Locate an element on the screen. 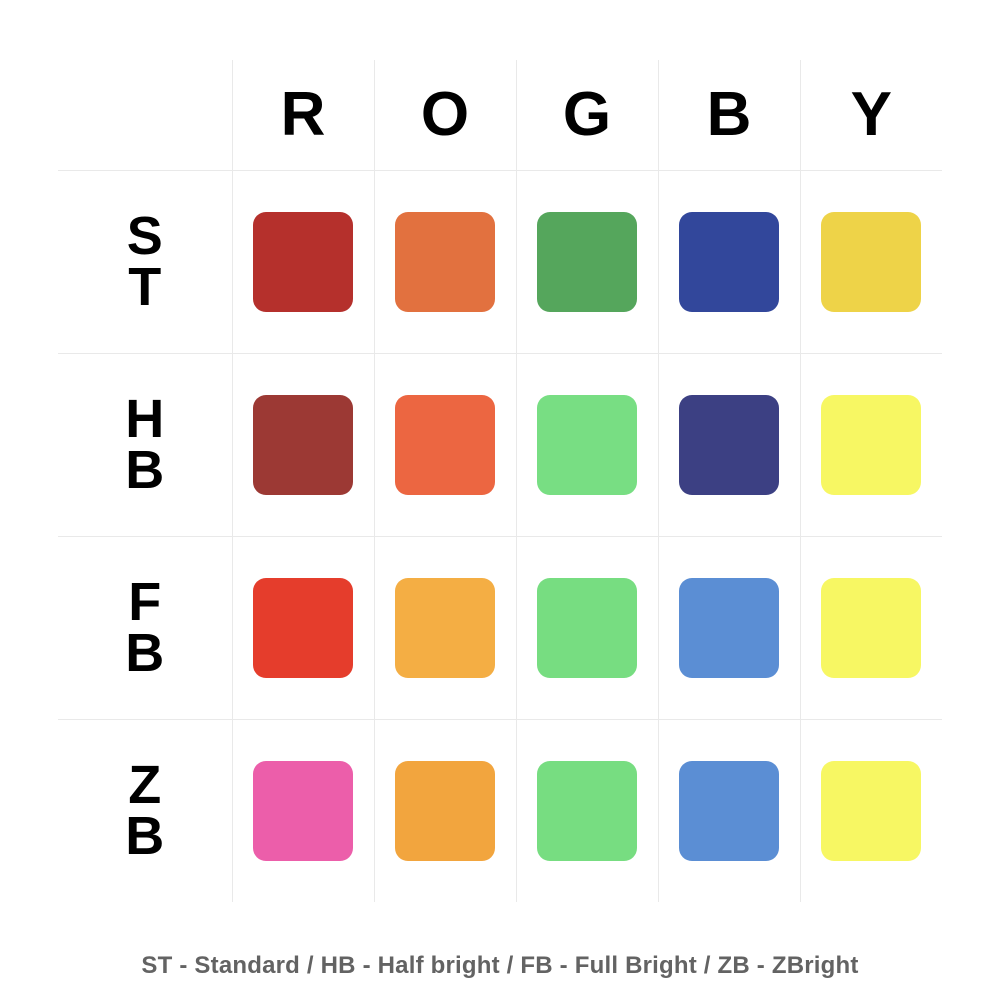  swatch-cell-fb-g is located at coordinates (587, 628).